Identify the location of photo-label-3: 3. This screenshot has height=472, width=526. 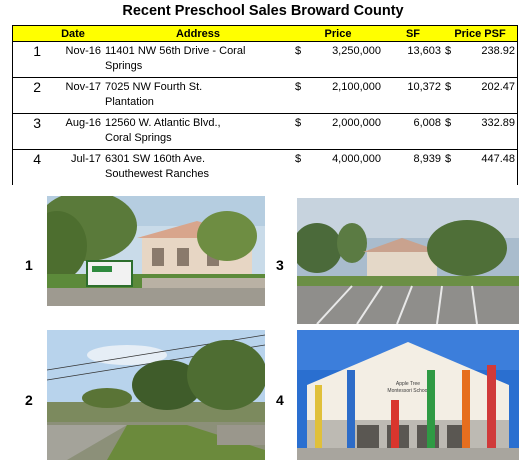
(280, 265).